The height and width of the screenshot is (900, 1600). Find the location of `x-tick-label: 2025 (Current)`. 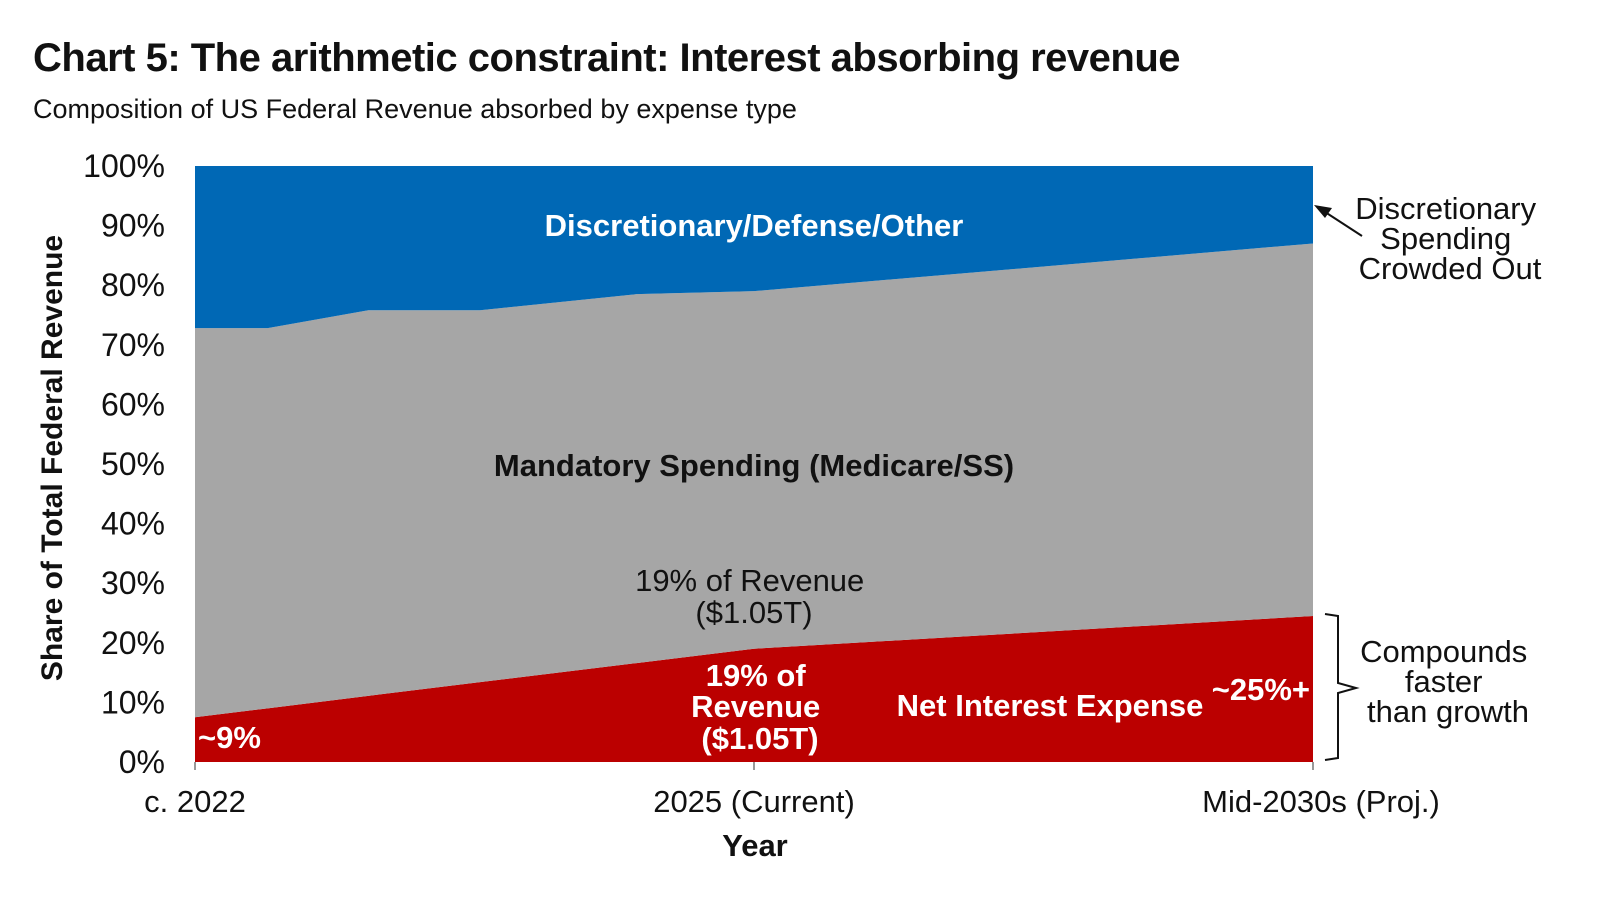

x-tick-label: 2025 (Current) is located at coordinates (754, 801).